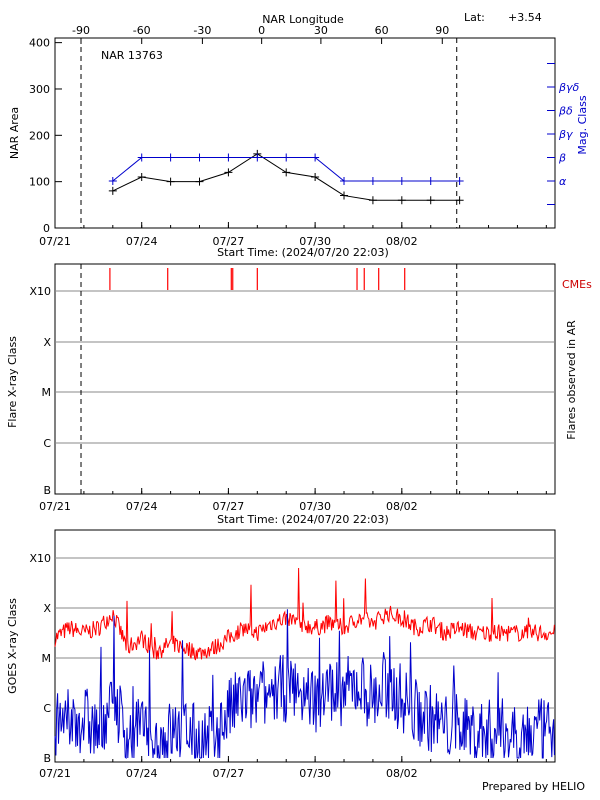 This screenshot has width=600, height=800. I want to click on top-axis-label: NAR Longitude, so click(303, 19).